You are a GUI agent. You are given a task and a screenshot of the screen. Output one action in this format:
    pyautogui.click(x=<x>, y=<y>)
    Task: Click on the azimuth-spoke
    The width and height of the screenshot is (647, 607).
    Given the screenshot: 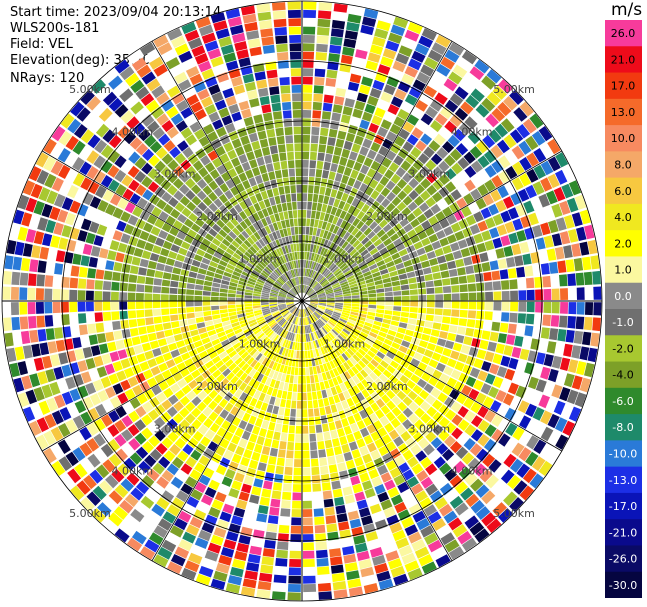 What is the action you would take?
    pyautogui.click(x=431, y=226)
    